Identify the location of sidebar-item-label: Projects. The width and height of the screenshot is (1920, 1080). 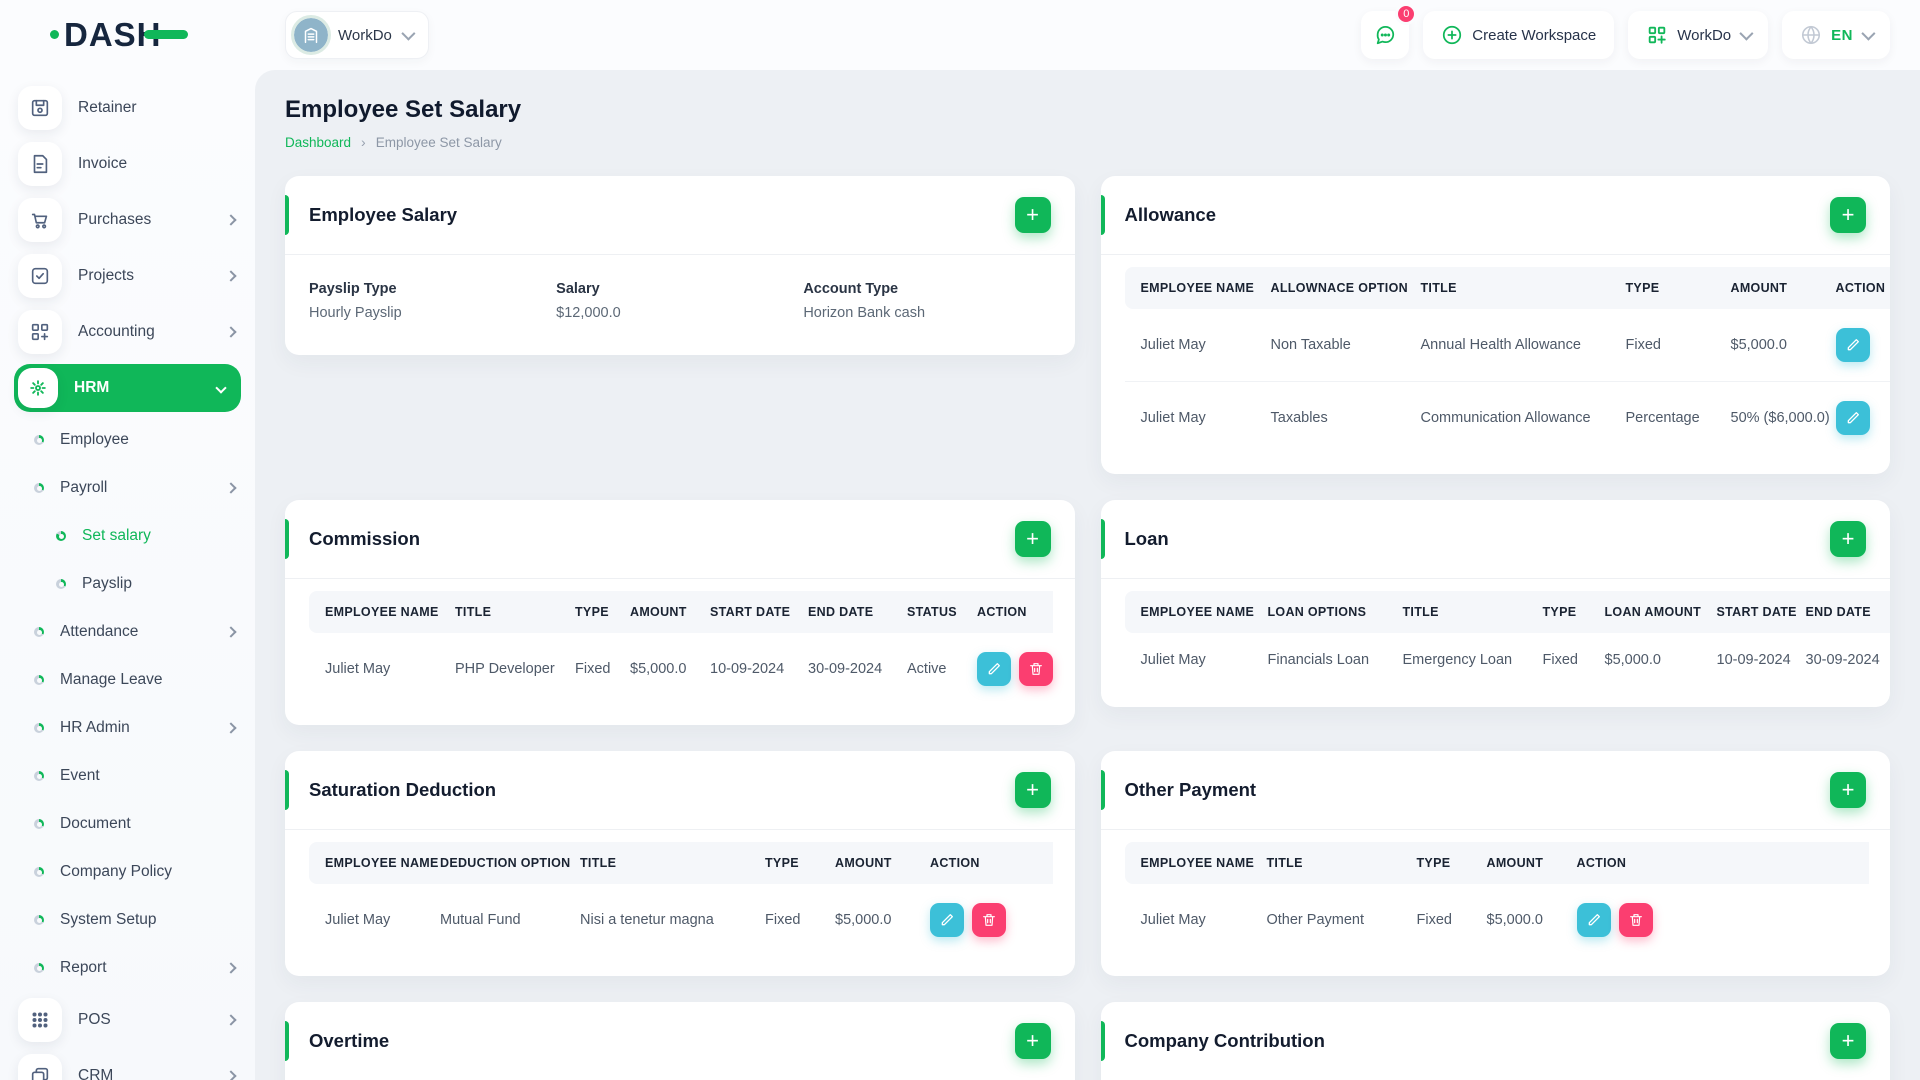
(106, 275).